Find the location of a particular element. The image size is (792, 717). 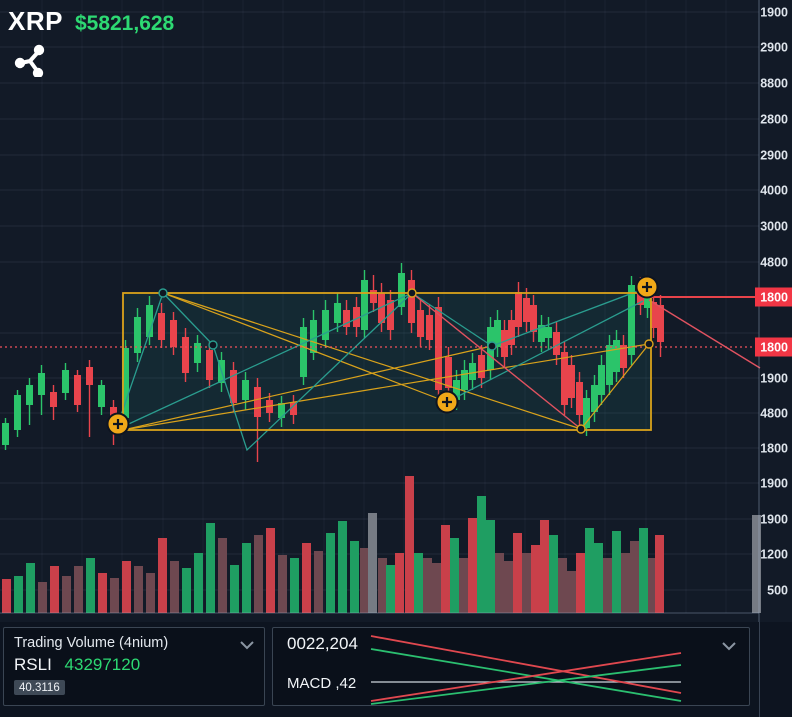

macd-value: 0022,204 is located at coordinates (322, 643).